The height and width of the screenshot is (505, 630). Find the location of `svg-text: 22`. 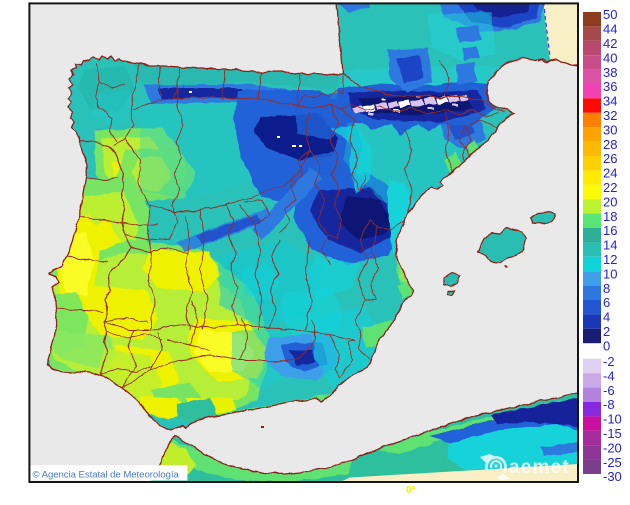

svg-text: 22 is located at coordinates (610, 187).